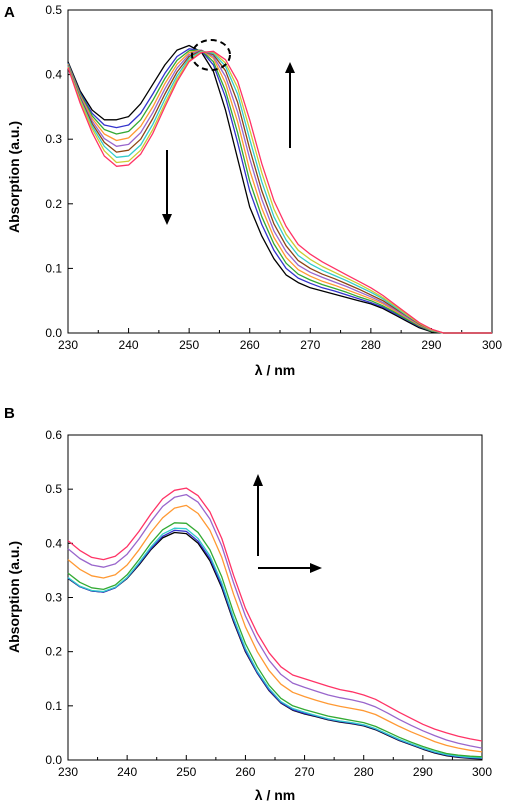  Describe the element at coordinates (53, 652) in the screenshot. I see `panel-b-y-tick-label: 0.2` at that location.